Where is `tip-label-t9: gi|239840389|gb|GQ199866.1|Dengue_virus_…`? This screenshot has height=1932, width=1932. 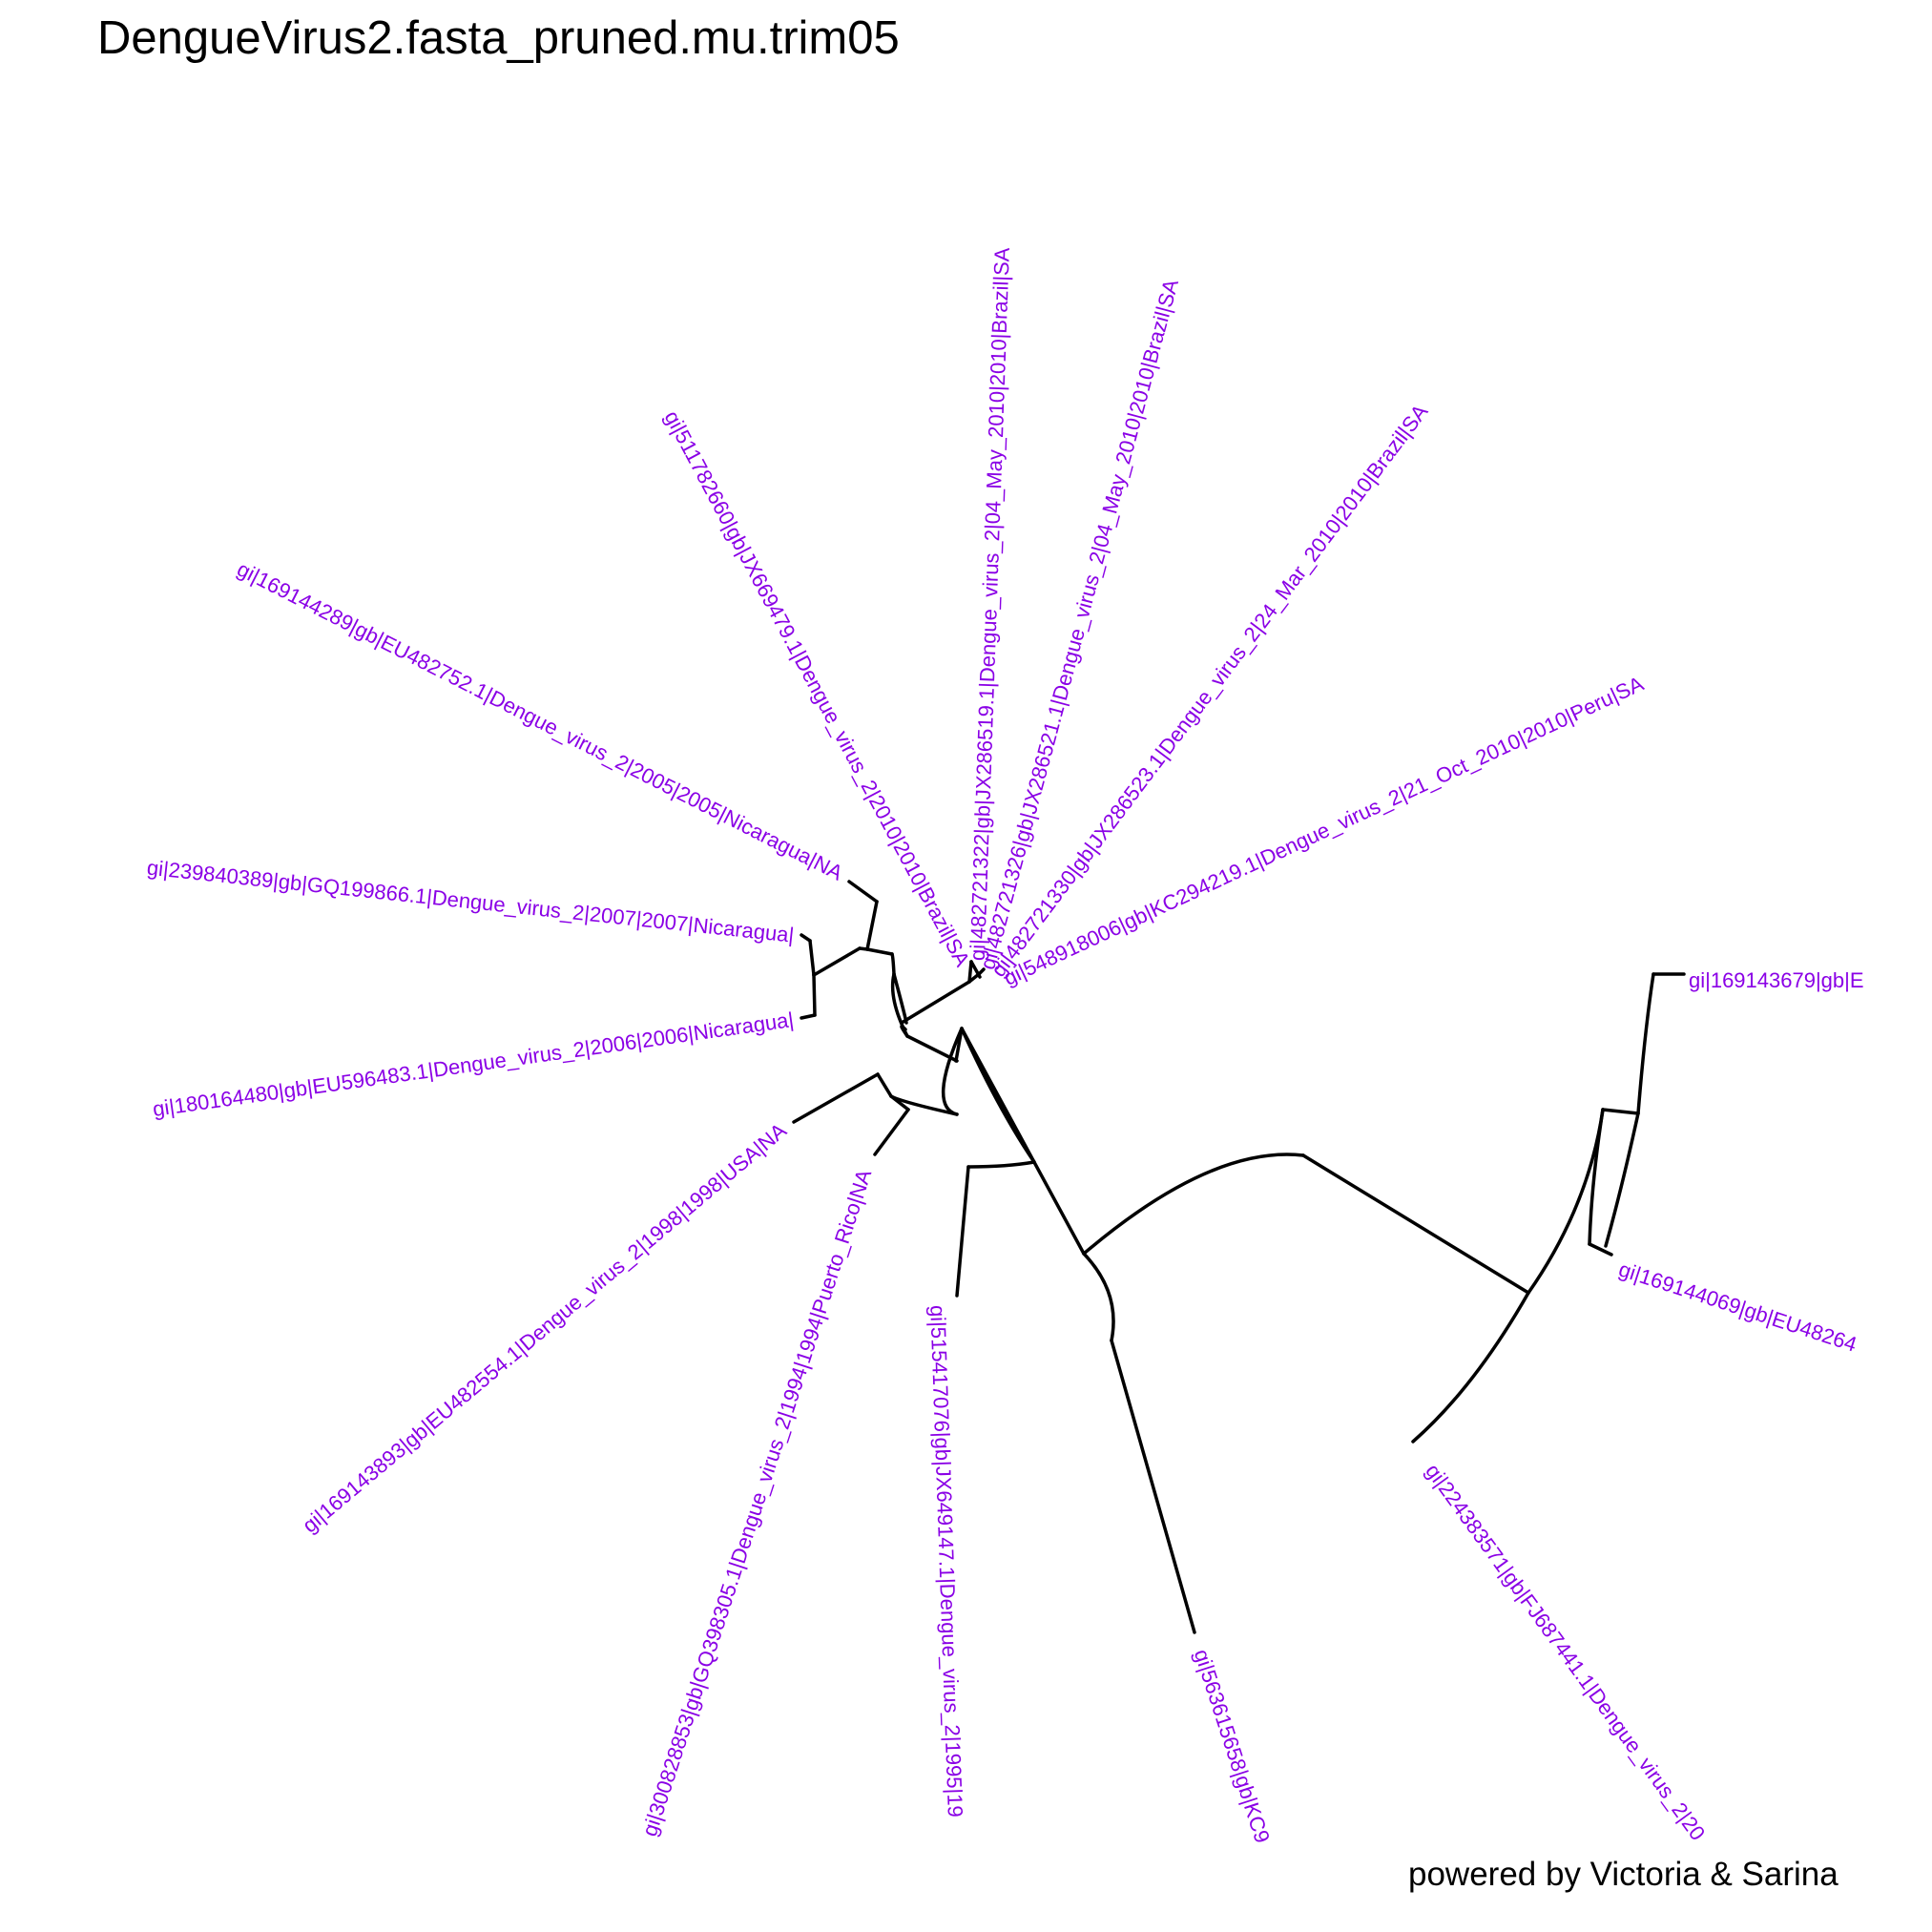 tip-label-t9: gi|239840389|gb|GQ199866.1|Dengue_virus_… is located at coordinates (471, 901).